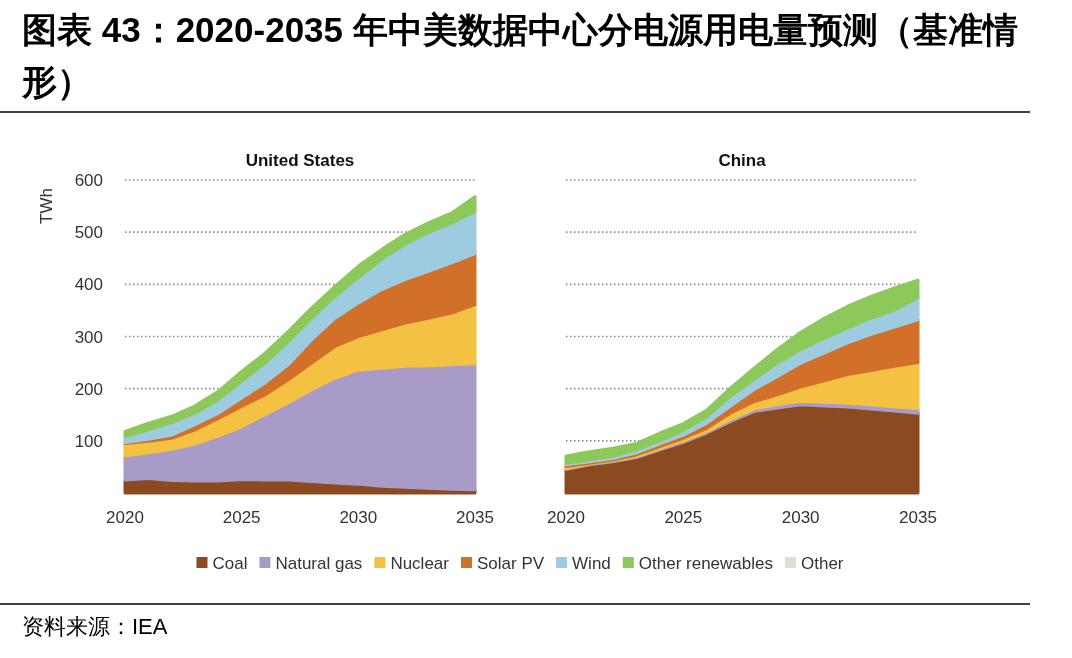  I want to click on legend-label: Other renewables, so click(705, 563).